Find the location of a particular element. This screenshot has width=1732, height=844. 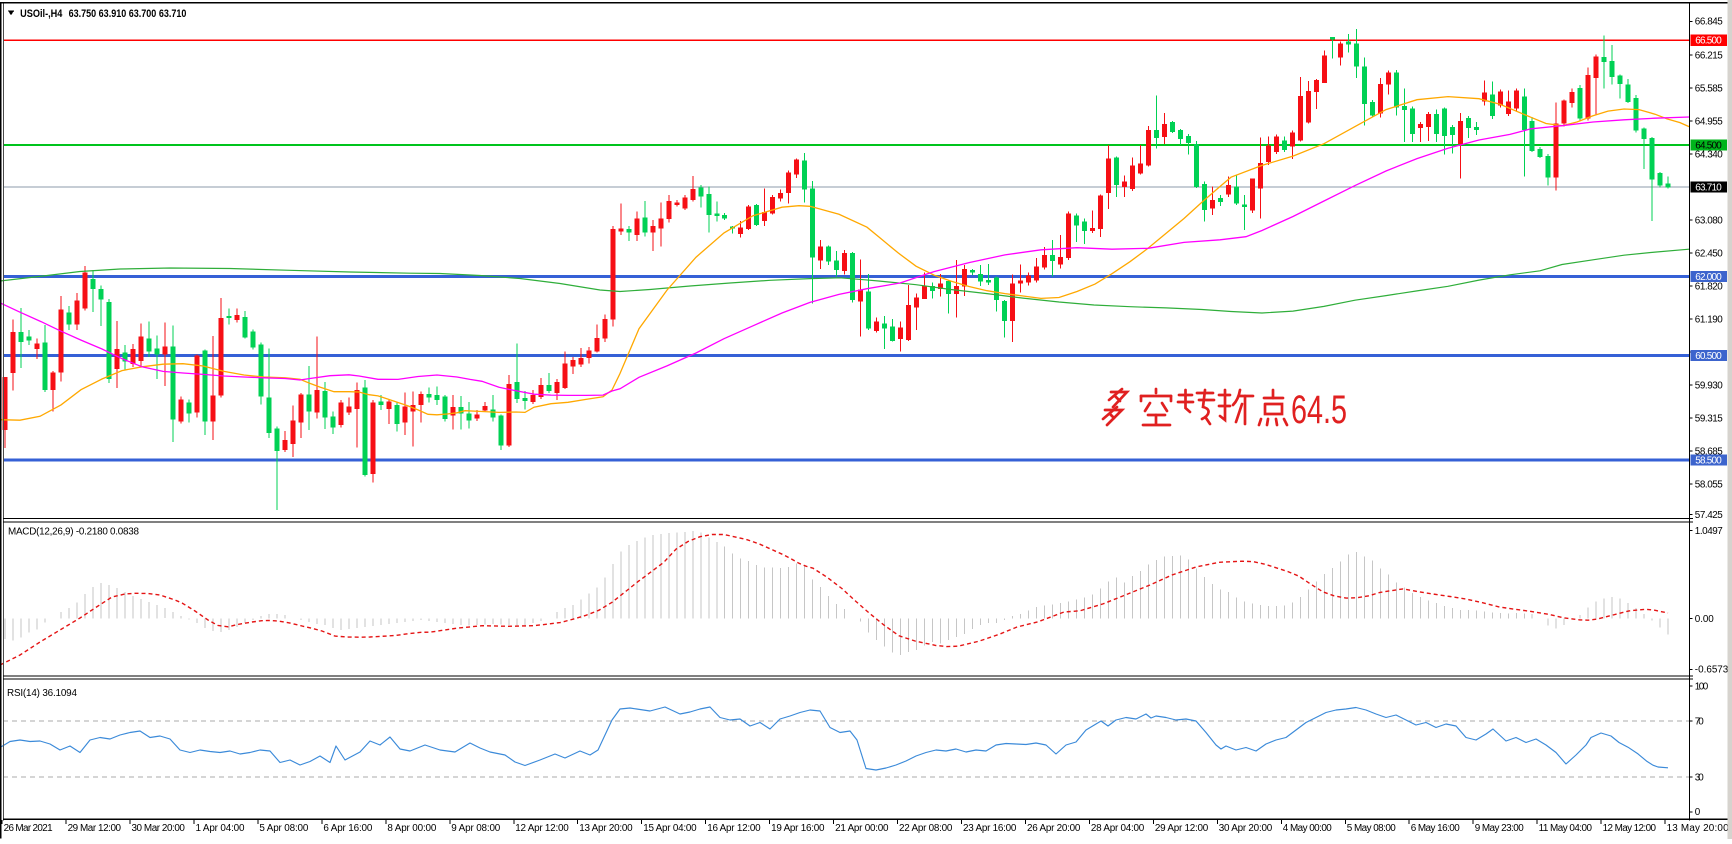

svg-text: 60.500 is located at coordinates (1708, 356).